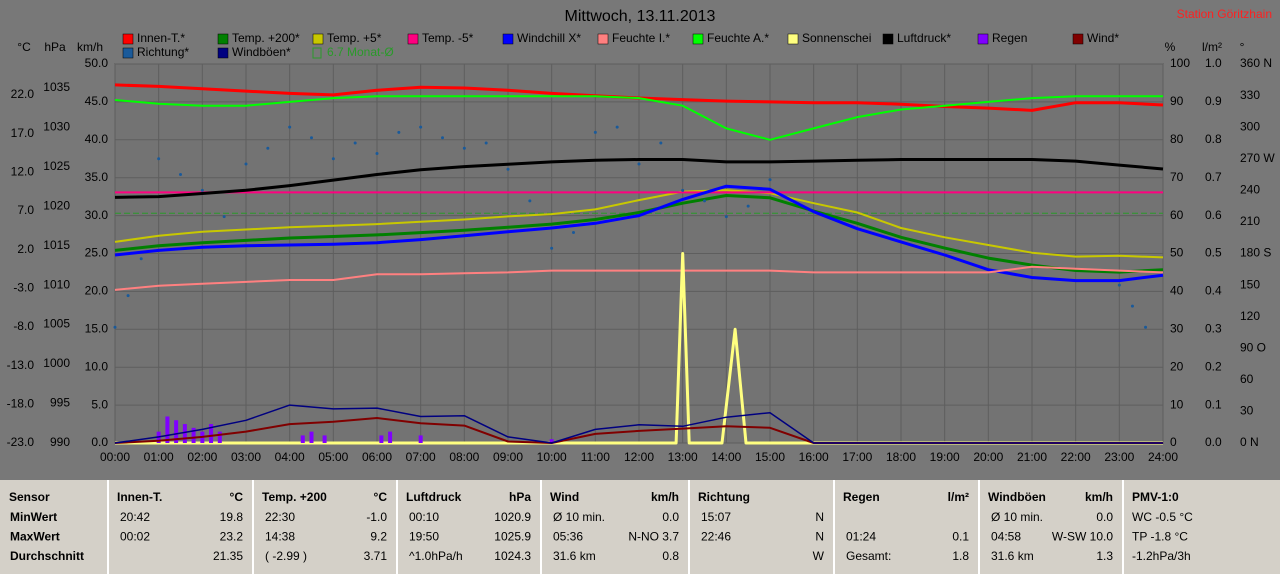 The width and height of the screenshot is (1280, 574). Describe the element at coordinates (290, 457) in the screenshot. I see `x-tick-label: 04:00` at that location.